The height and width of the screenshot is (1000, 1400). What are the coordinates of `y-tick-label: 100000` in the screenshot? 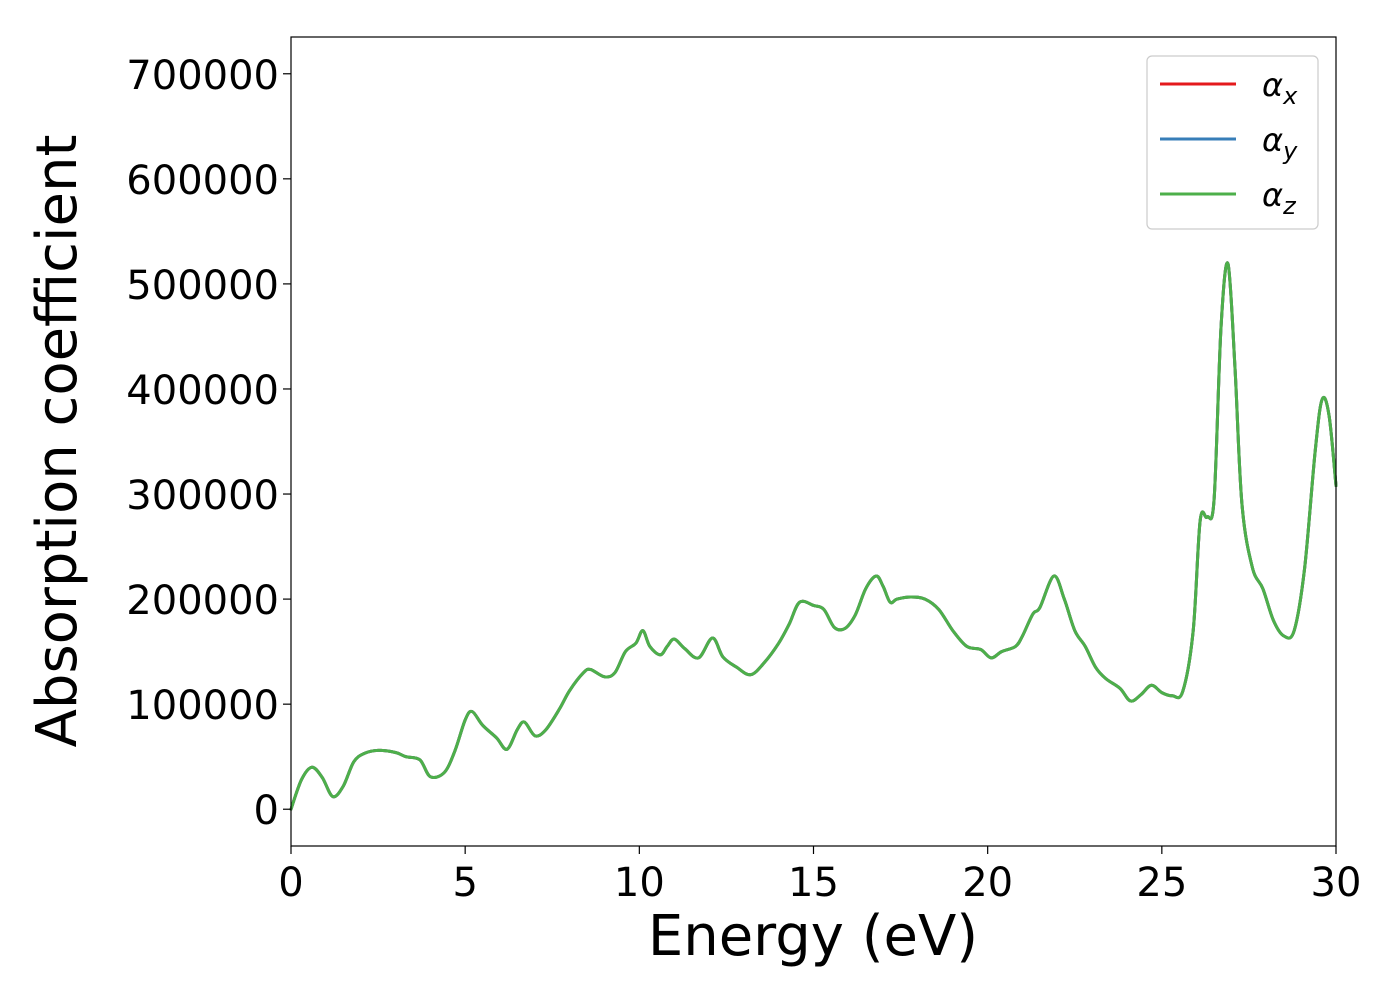 It's located at (202, 706).